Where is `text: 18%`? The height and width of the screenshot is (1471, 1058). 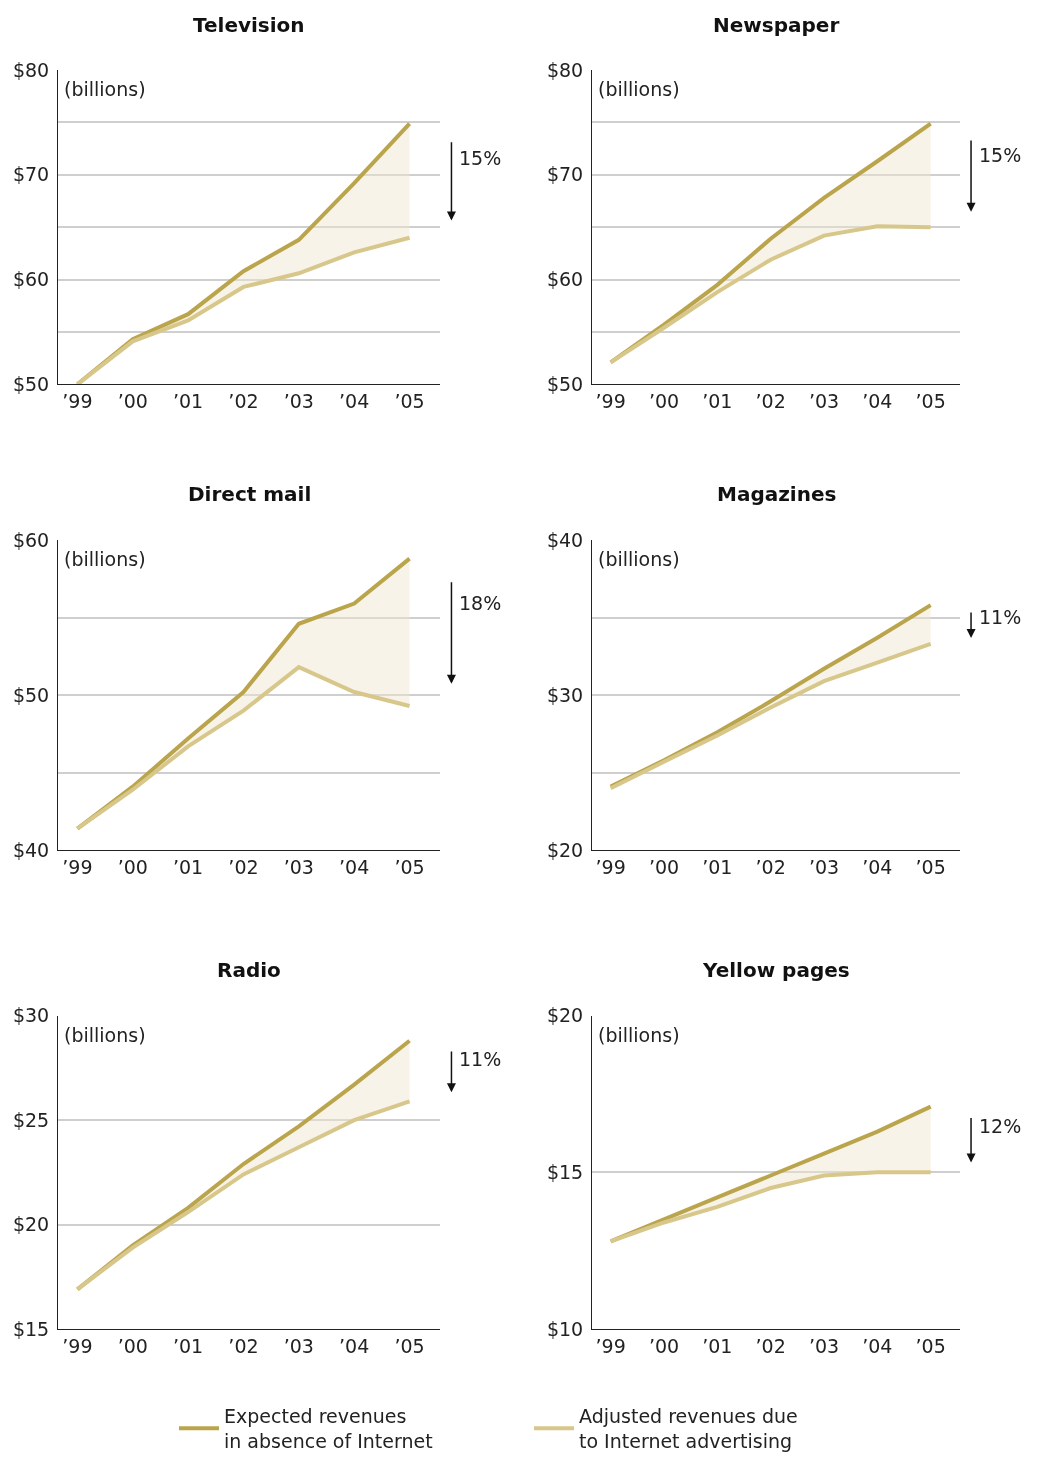 text: 18% is located at coordinates (480, 603).